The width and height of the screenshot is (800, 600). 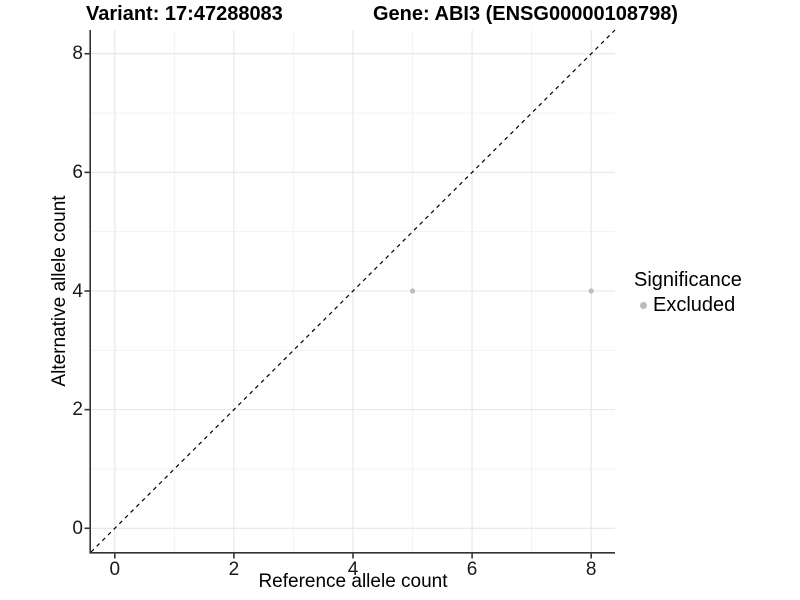 What do you see at coordinates (694, 305) in the screenshot?
I see `legend-item-label: Excluded` at bounding box center [694, 305].